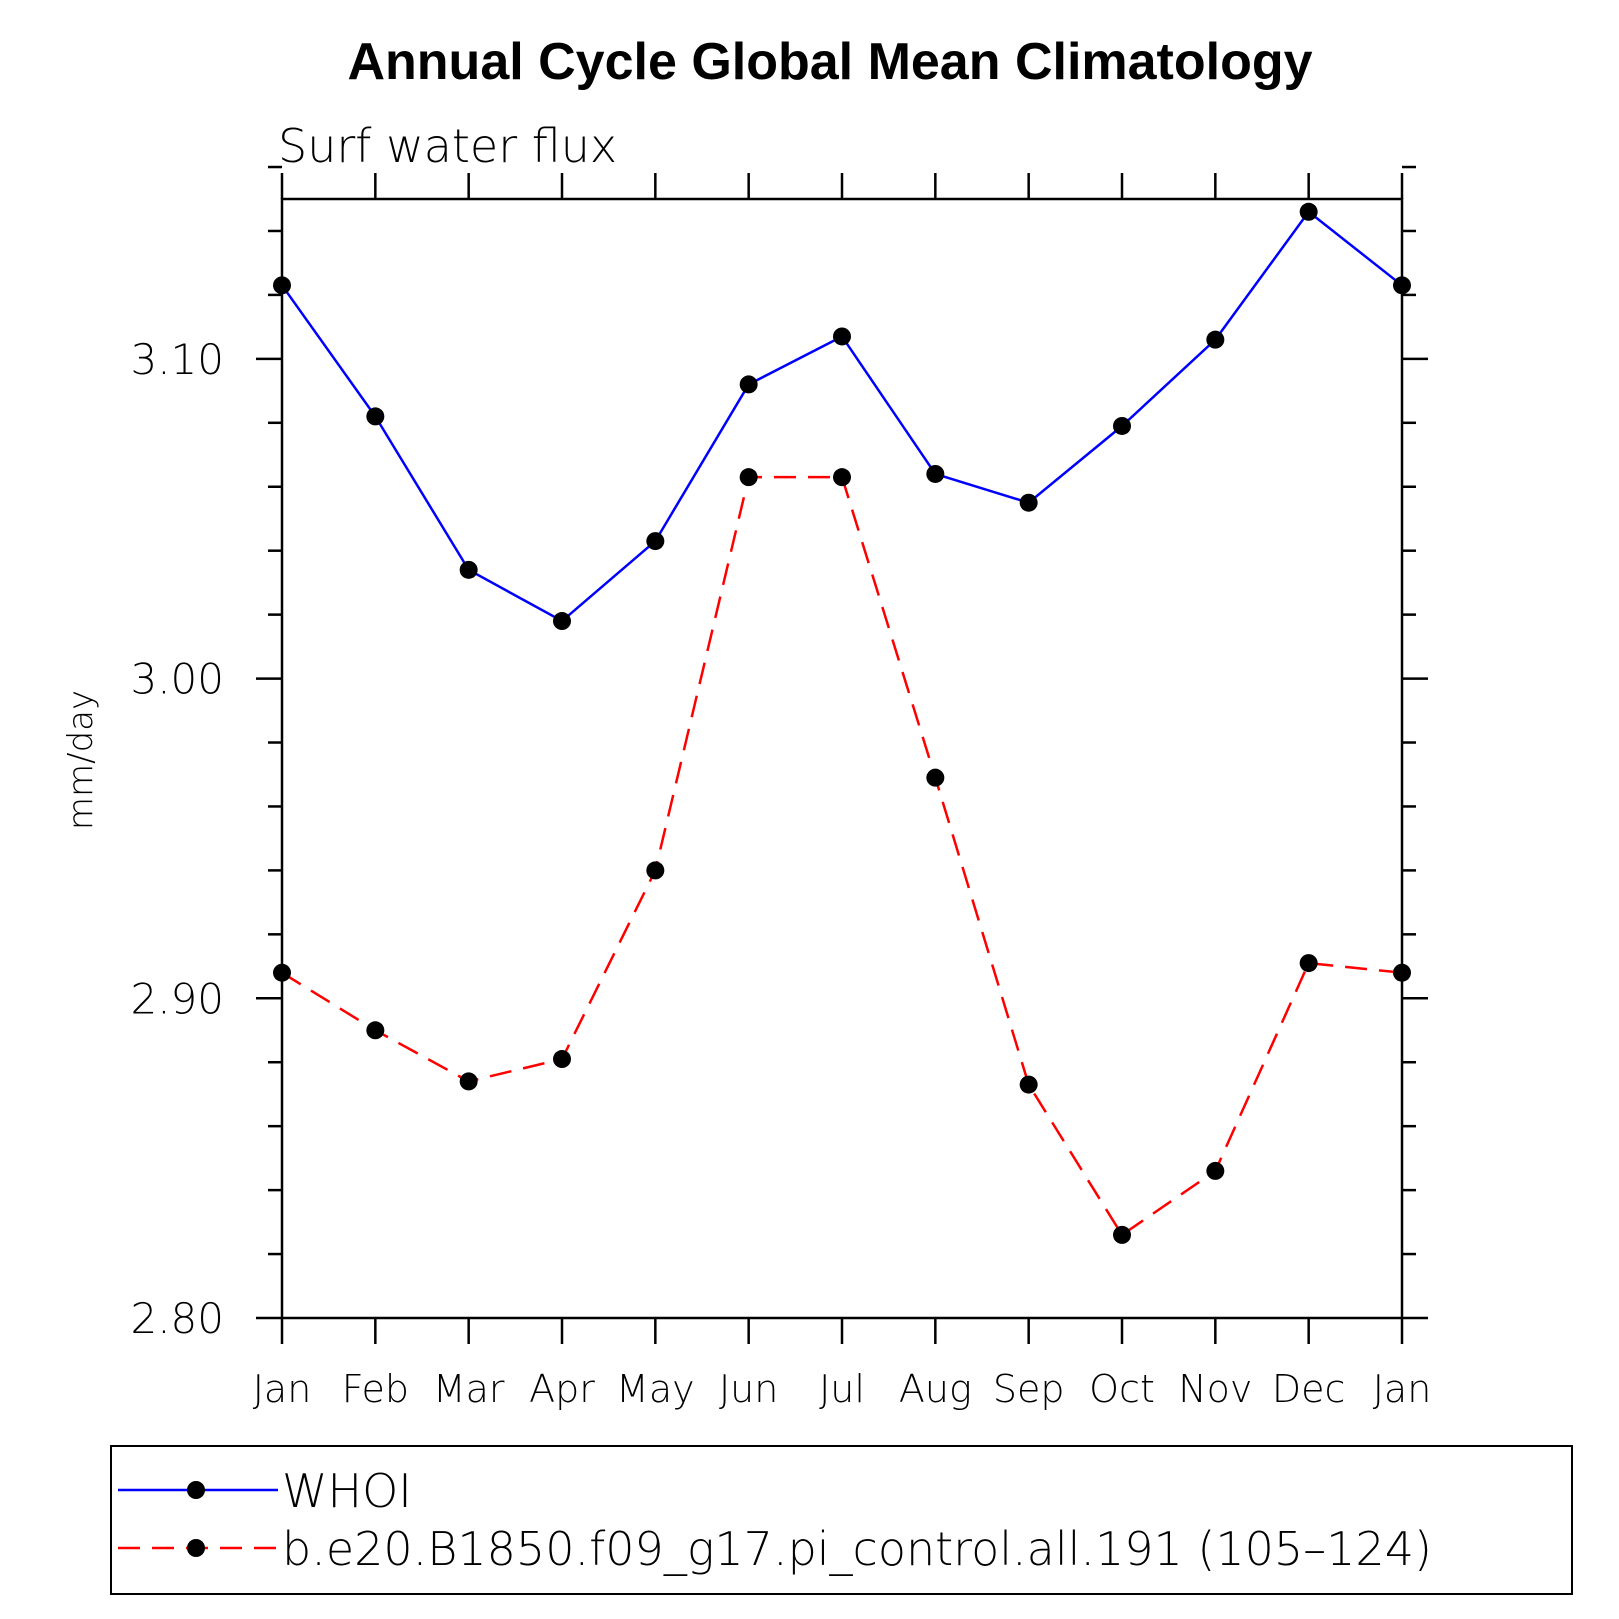  I want to click on y-tick-label: 2.90, so click(177, 998).